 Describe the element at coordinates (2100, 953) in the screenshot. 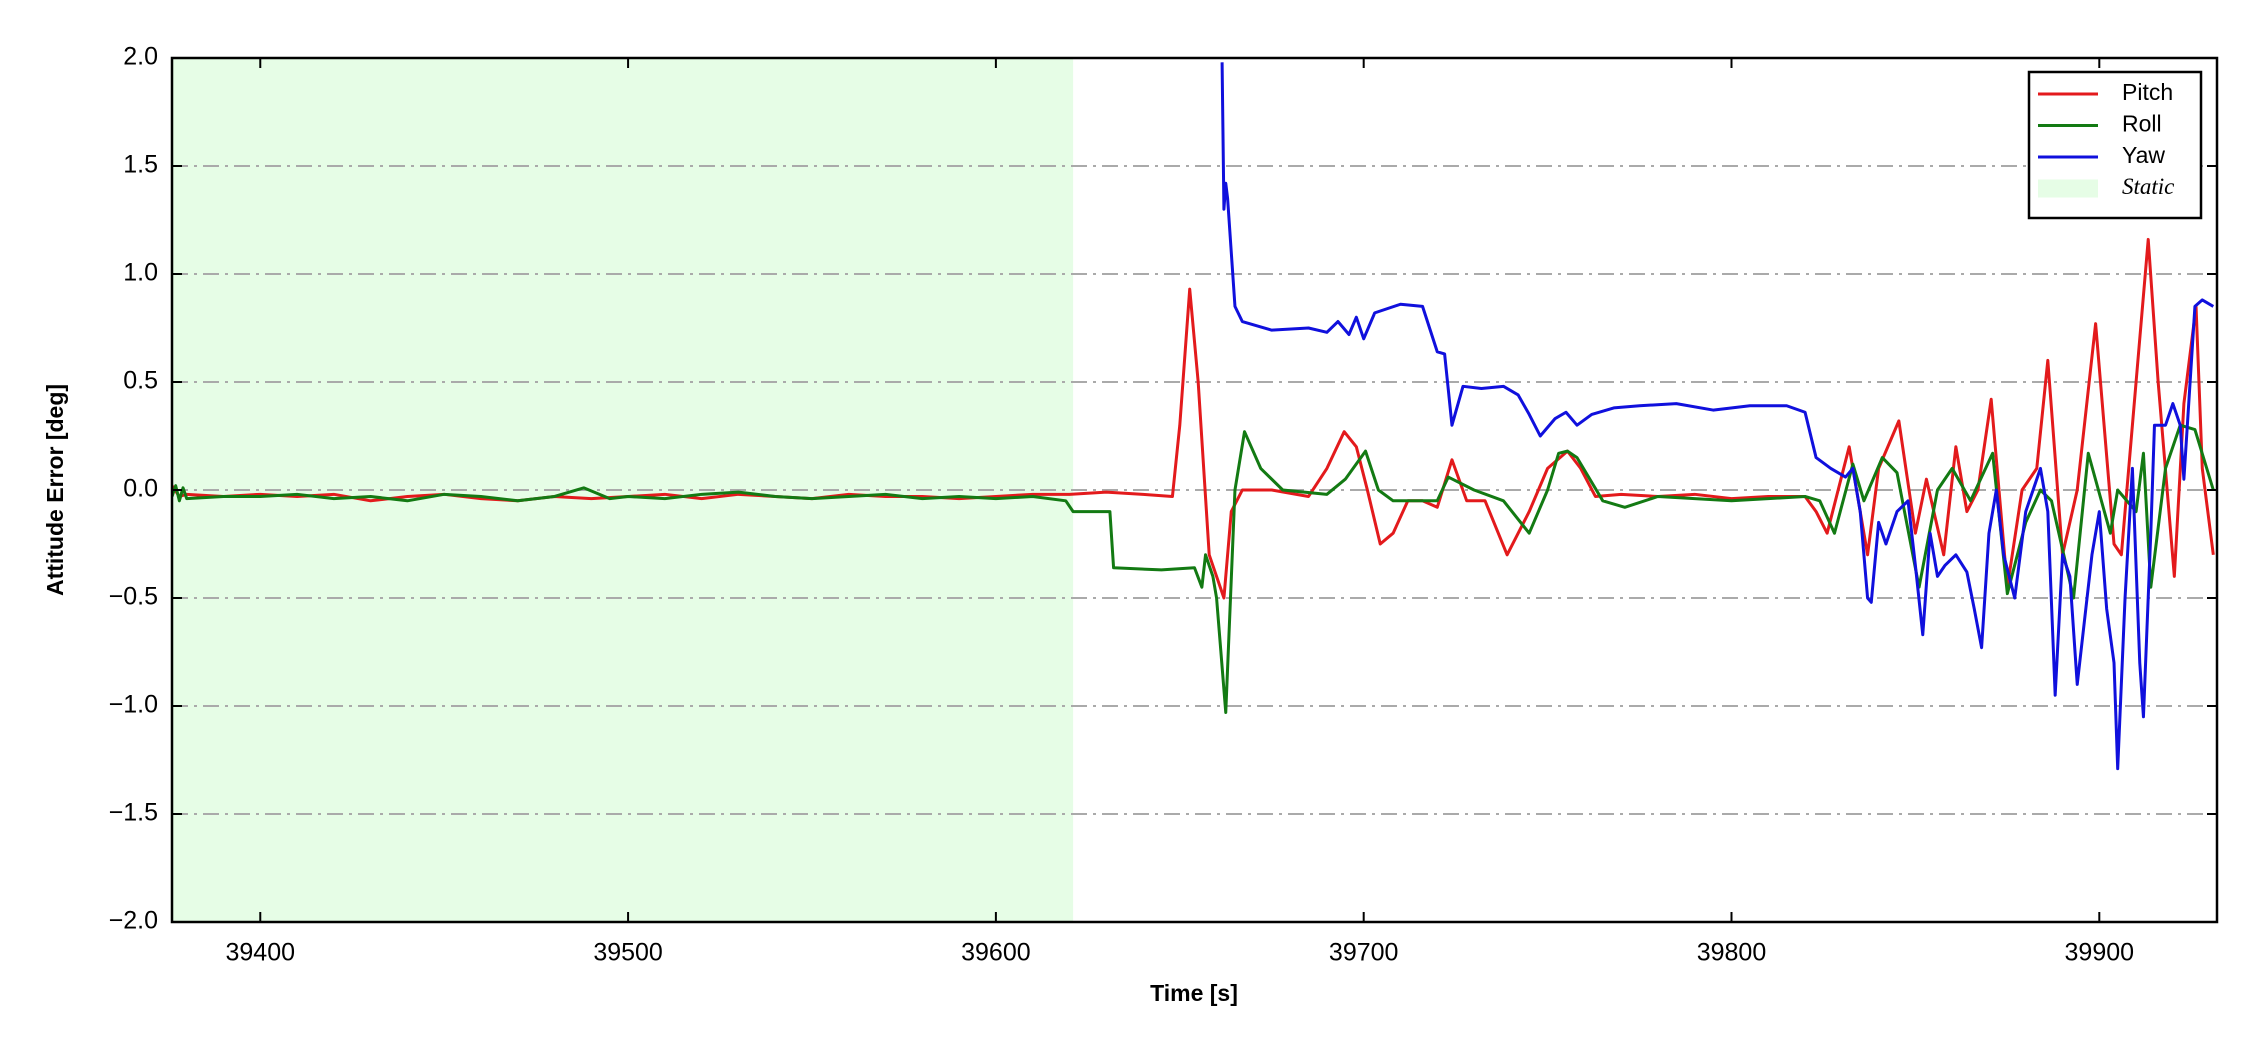

I see `x-tick-label: 39900` at that location.